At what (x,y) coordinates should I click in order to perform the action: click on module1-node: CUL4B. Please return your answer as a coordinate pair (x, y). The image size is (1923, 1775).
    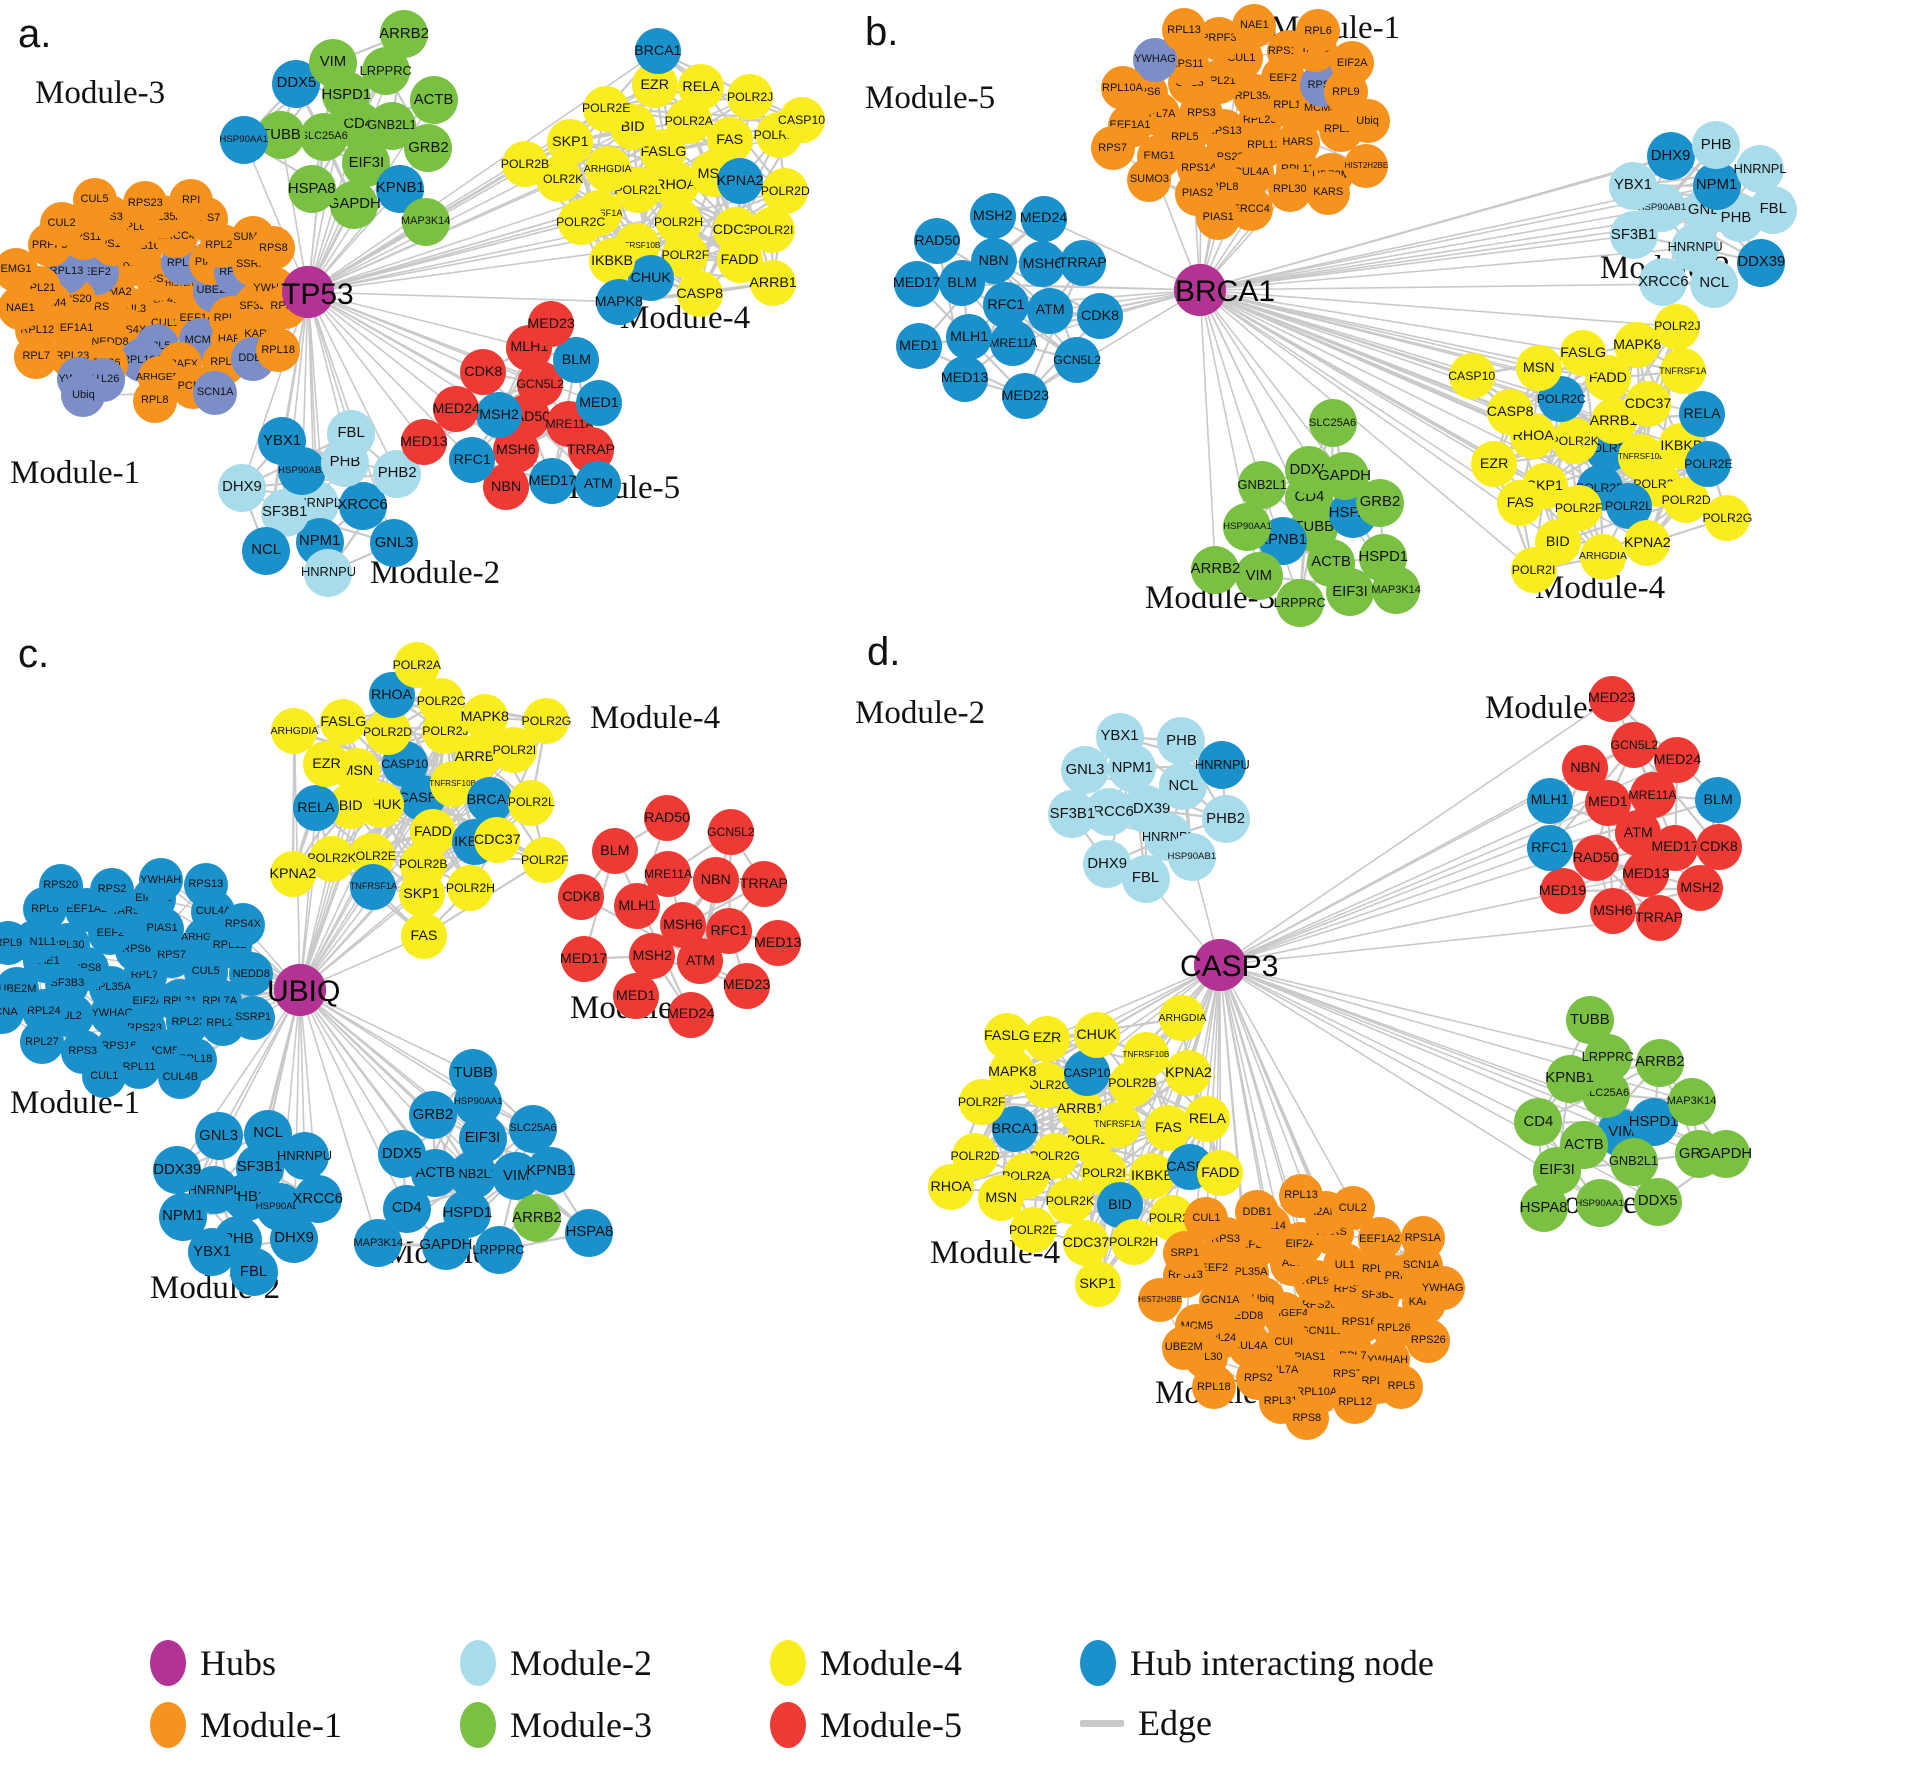
    Looking at the image, I should click on (180, 1077).